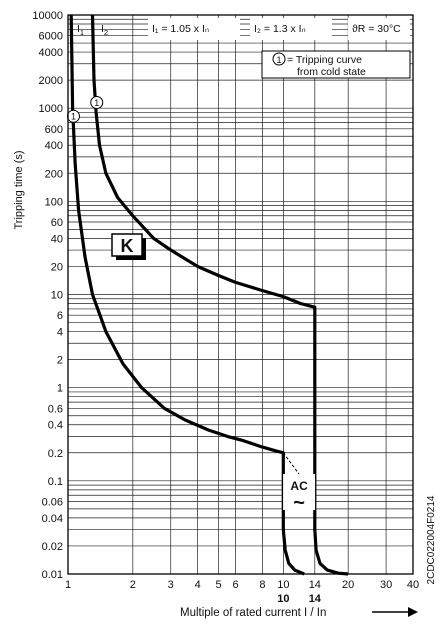 The image size is (443, 626). I want to click on x-tick-label: 1, so click(68, 585).